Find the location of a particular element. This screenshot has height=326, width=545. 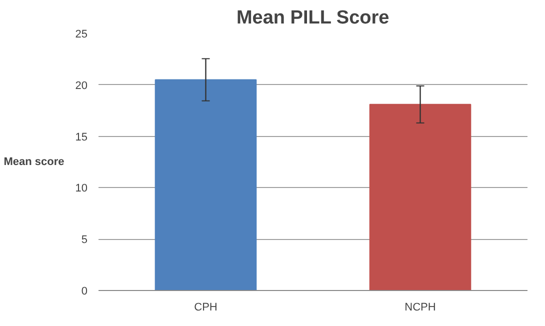

chart-title: Mean PILL Score is located at coordinates (313, 18).